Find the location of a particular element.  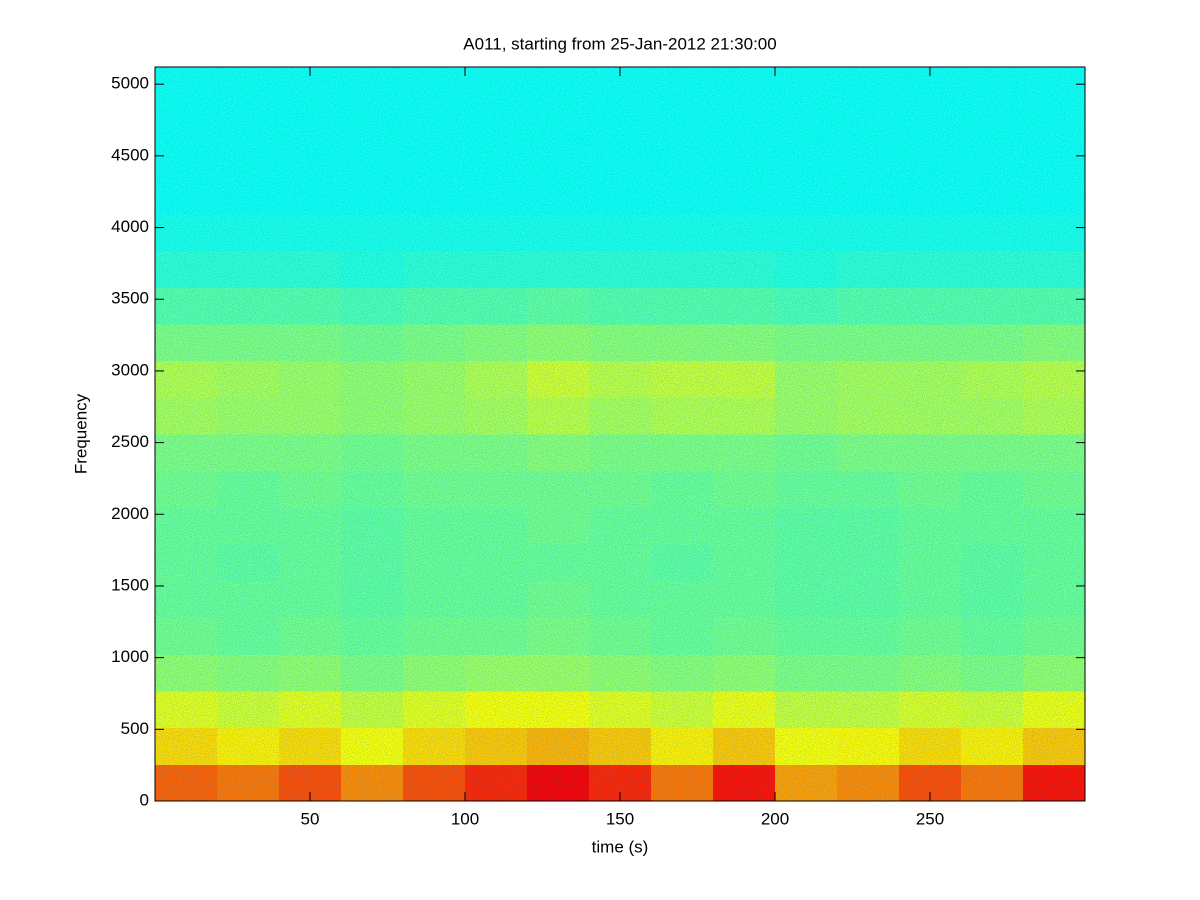

x-tick-label: 50 is located at coordinates (310, 818).